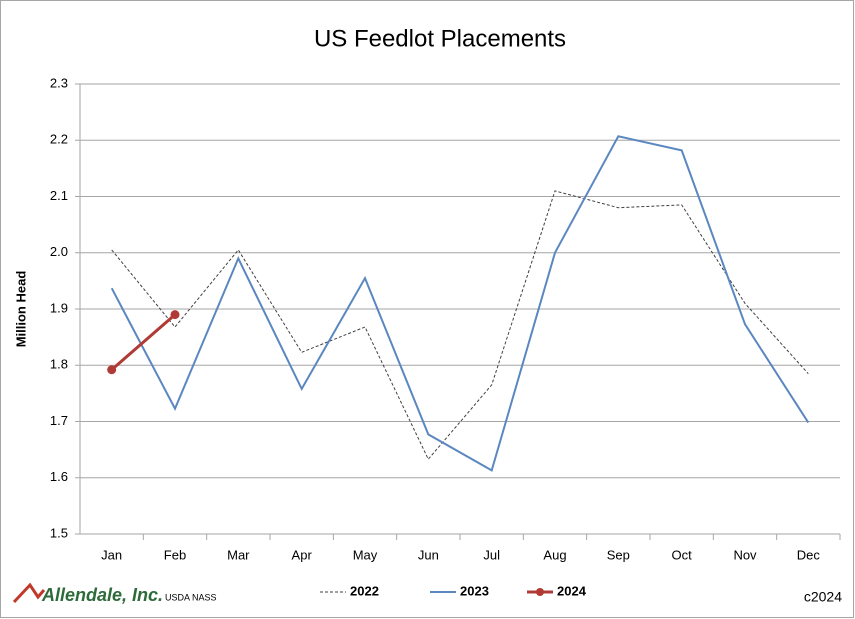  I want to click on legend-label: 2022, so click(364, 590).